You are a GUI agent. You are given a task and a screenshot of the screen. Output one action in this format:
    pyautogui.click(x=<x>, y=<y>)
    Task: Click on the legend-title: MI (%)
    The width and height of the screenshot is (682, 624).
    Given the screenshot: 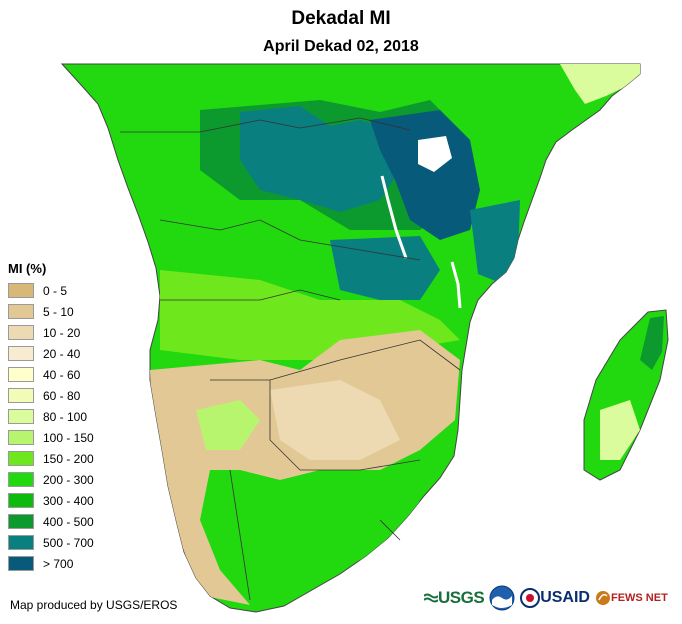 What is the action you would take?
    pyautogui.click(x=27, y=268)
    